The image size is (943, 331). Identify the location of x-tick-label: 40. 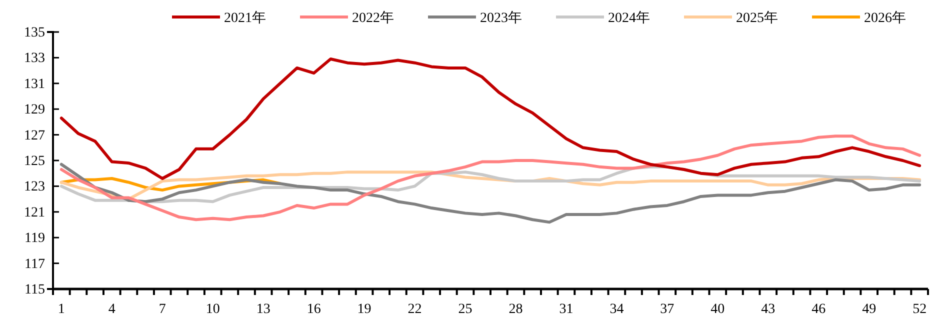
(717, 309).